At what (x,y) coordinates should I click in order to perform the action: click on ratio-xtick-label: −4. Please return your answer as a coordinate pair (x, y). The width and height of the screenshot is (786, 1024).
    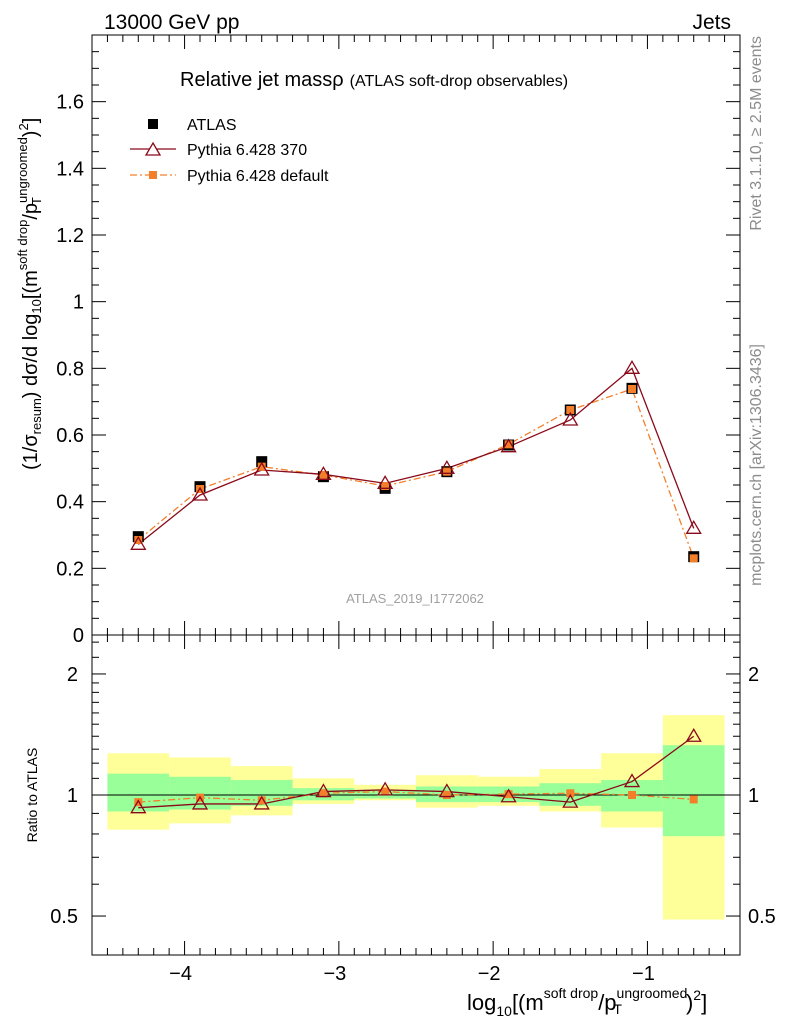
    Looking at the image, I should click on (180, 974).